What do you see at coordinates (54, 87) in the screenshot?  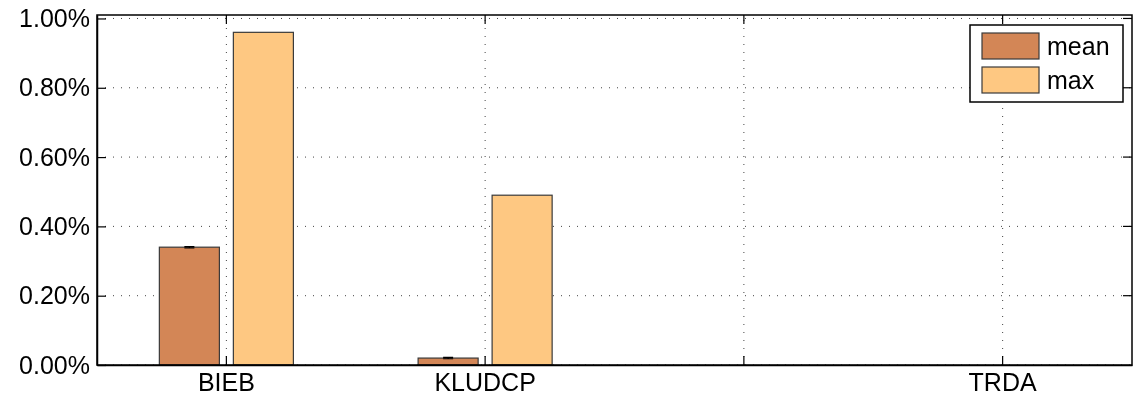 I see `y-tick-label: 0.80%` at bounding box center [54, 87].